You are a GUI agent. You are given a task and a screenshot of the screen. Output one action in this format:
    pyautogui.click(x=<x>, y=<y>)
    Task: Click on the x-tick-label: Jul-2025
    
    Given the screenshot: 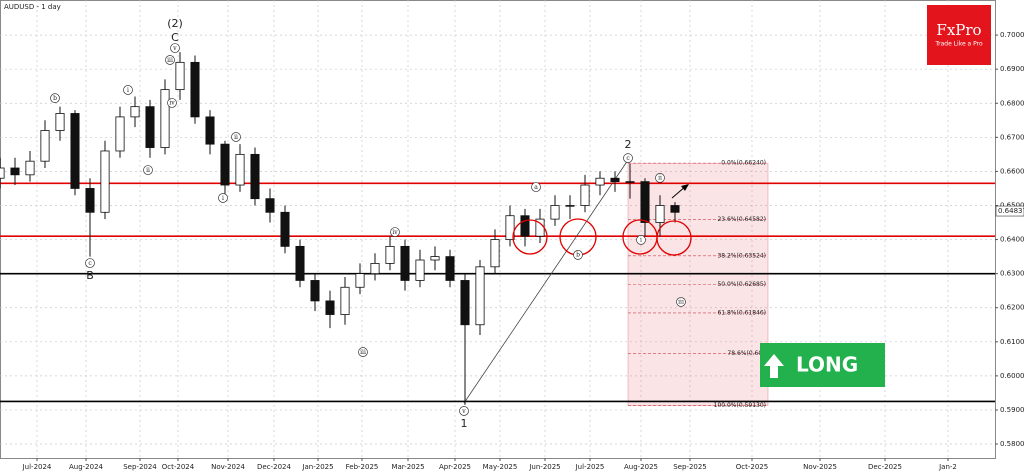 What is the action you would take?
    pyautogui.click(x=590, y=467)
    